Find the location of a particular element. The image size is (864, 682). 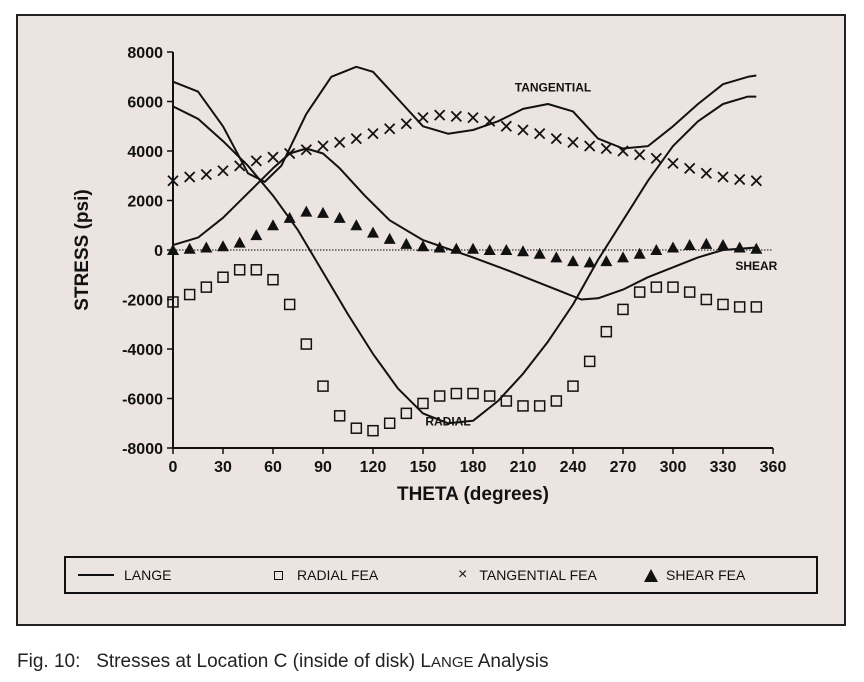

legend-entry-lange: LANGE is located at coordinates (124, 575).